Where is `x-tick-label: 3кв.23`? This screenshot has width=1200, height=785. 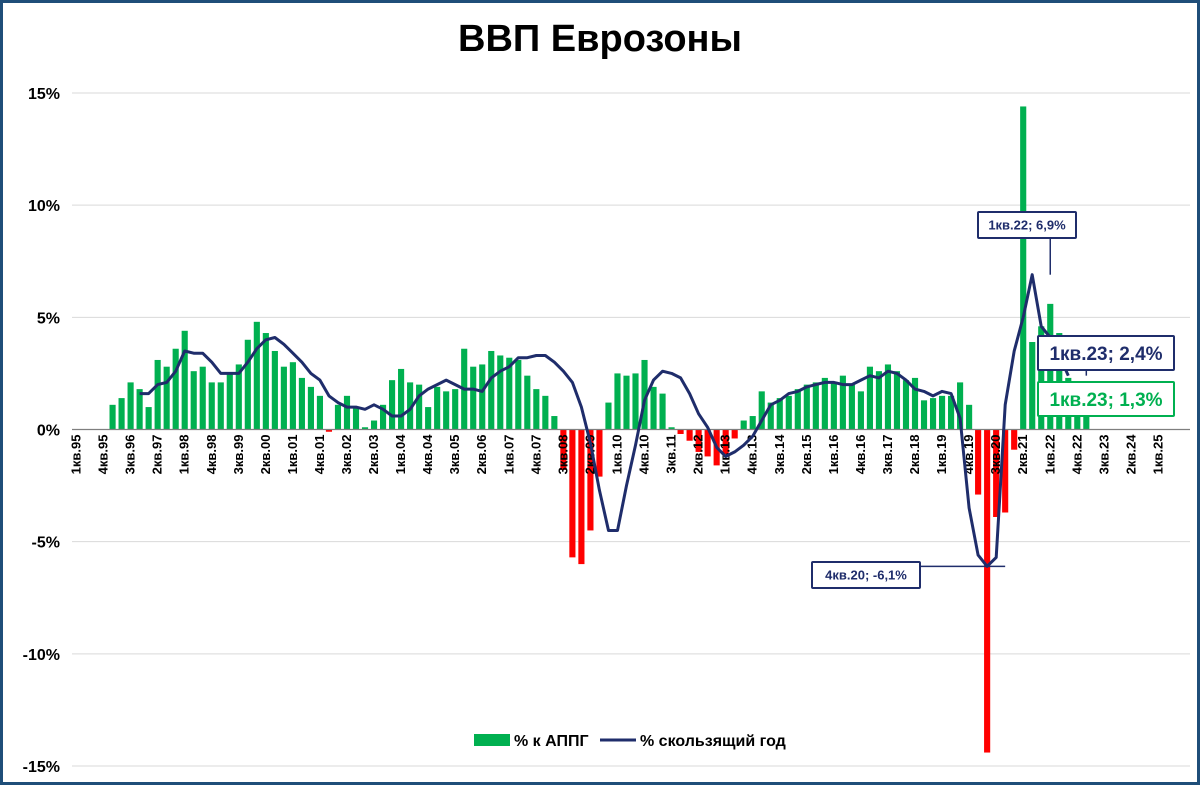
x-tick-label: 3кв.23 is located at coordinates (1103, 455).